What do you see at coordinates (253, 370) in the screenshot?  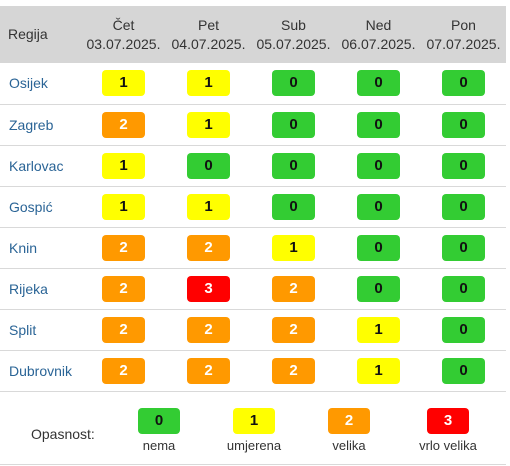 I see `table-row: Dubrovnik 2 2 2 1 0` at bounding box center [253, 370].